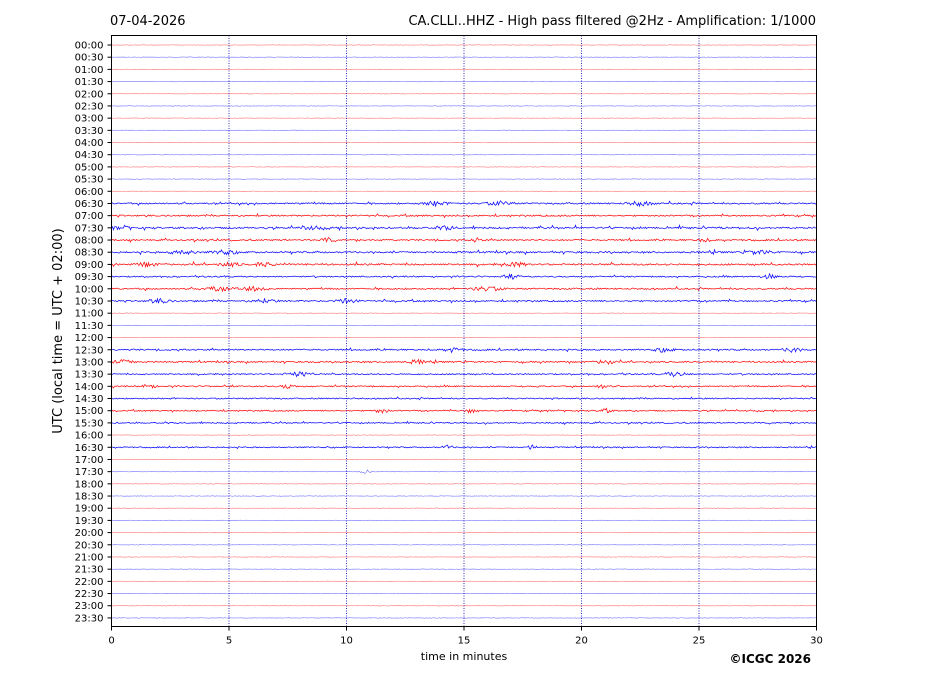 The height and width of the screenshot is (696, 927). I want to click on y-tick-label: 20:00, so click(89, 533).